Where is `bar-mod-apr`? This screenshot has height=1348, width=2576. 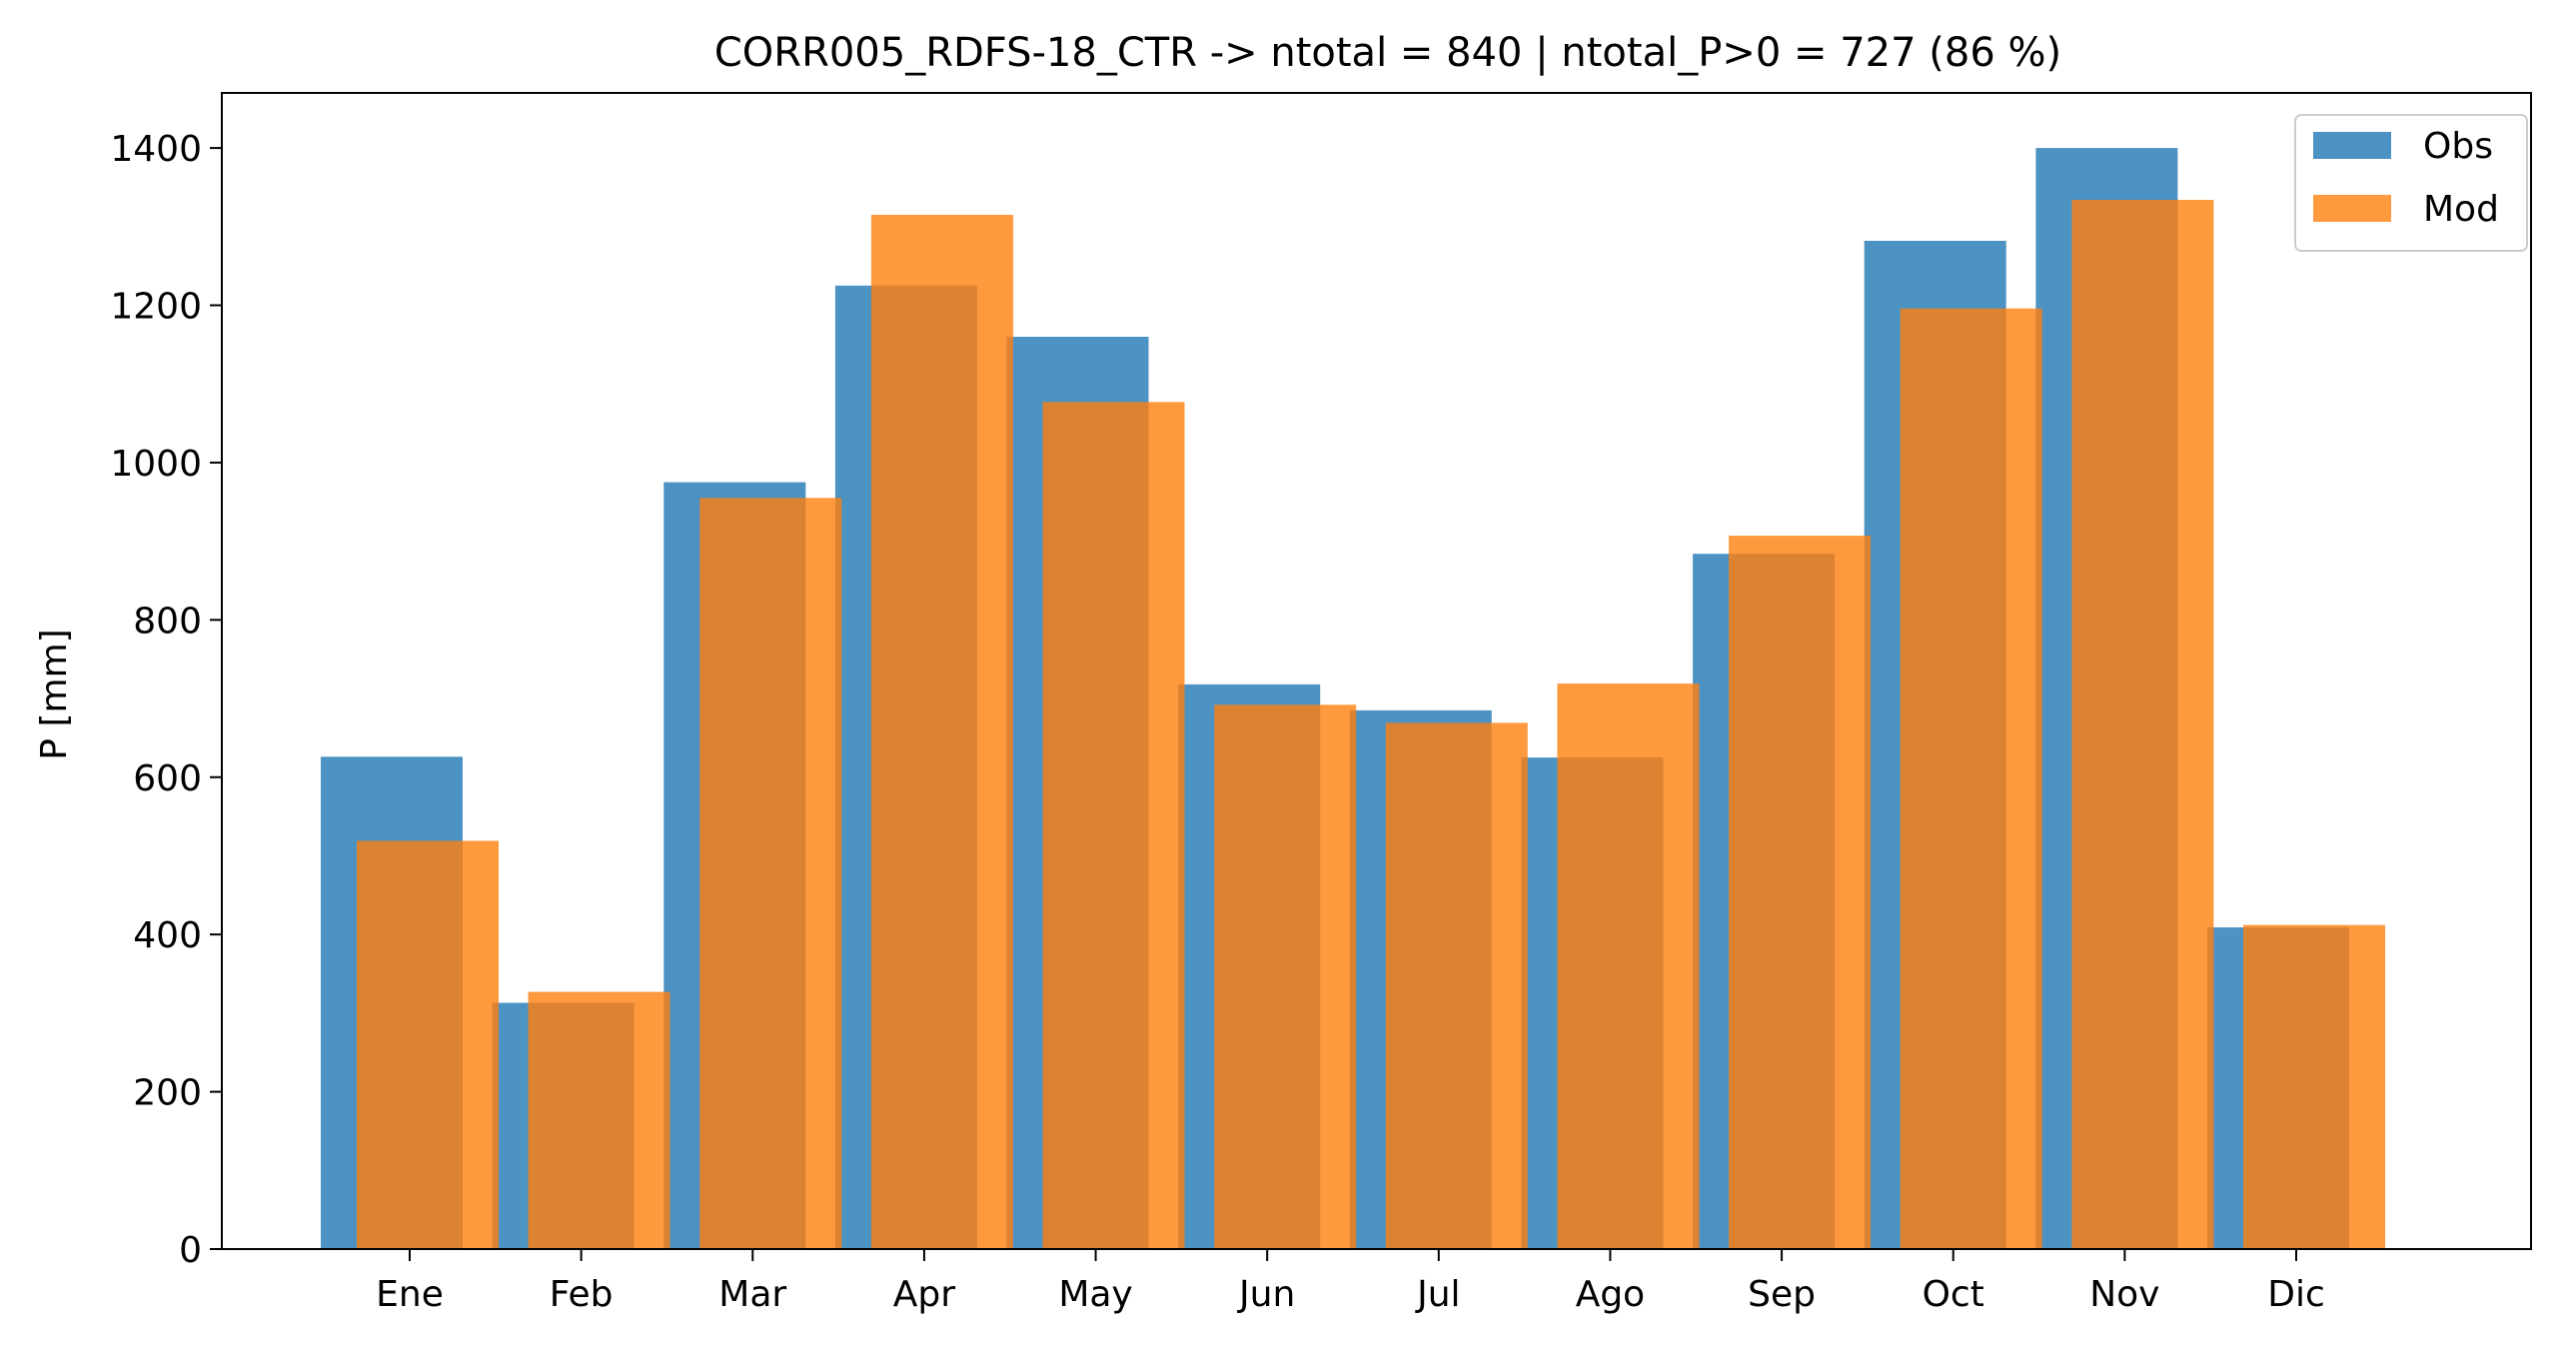 bar-mod-apr is located at coordinates (941, 732).